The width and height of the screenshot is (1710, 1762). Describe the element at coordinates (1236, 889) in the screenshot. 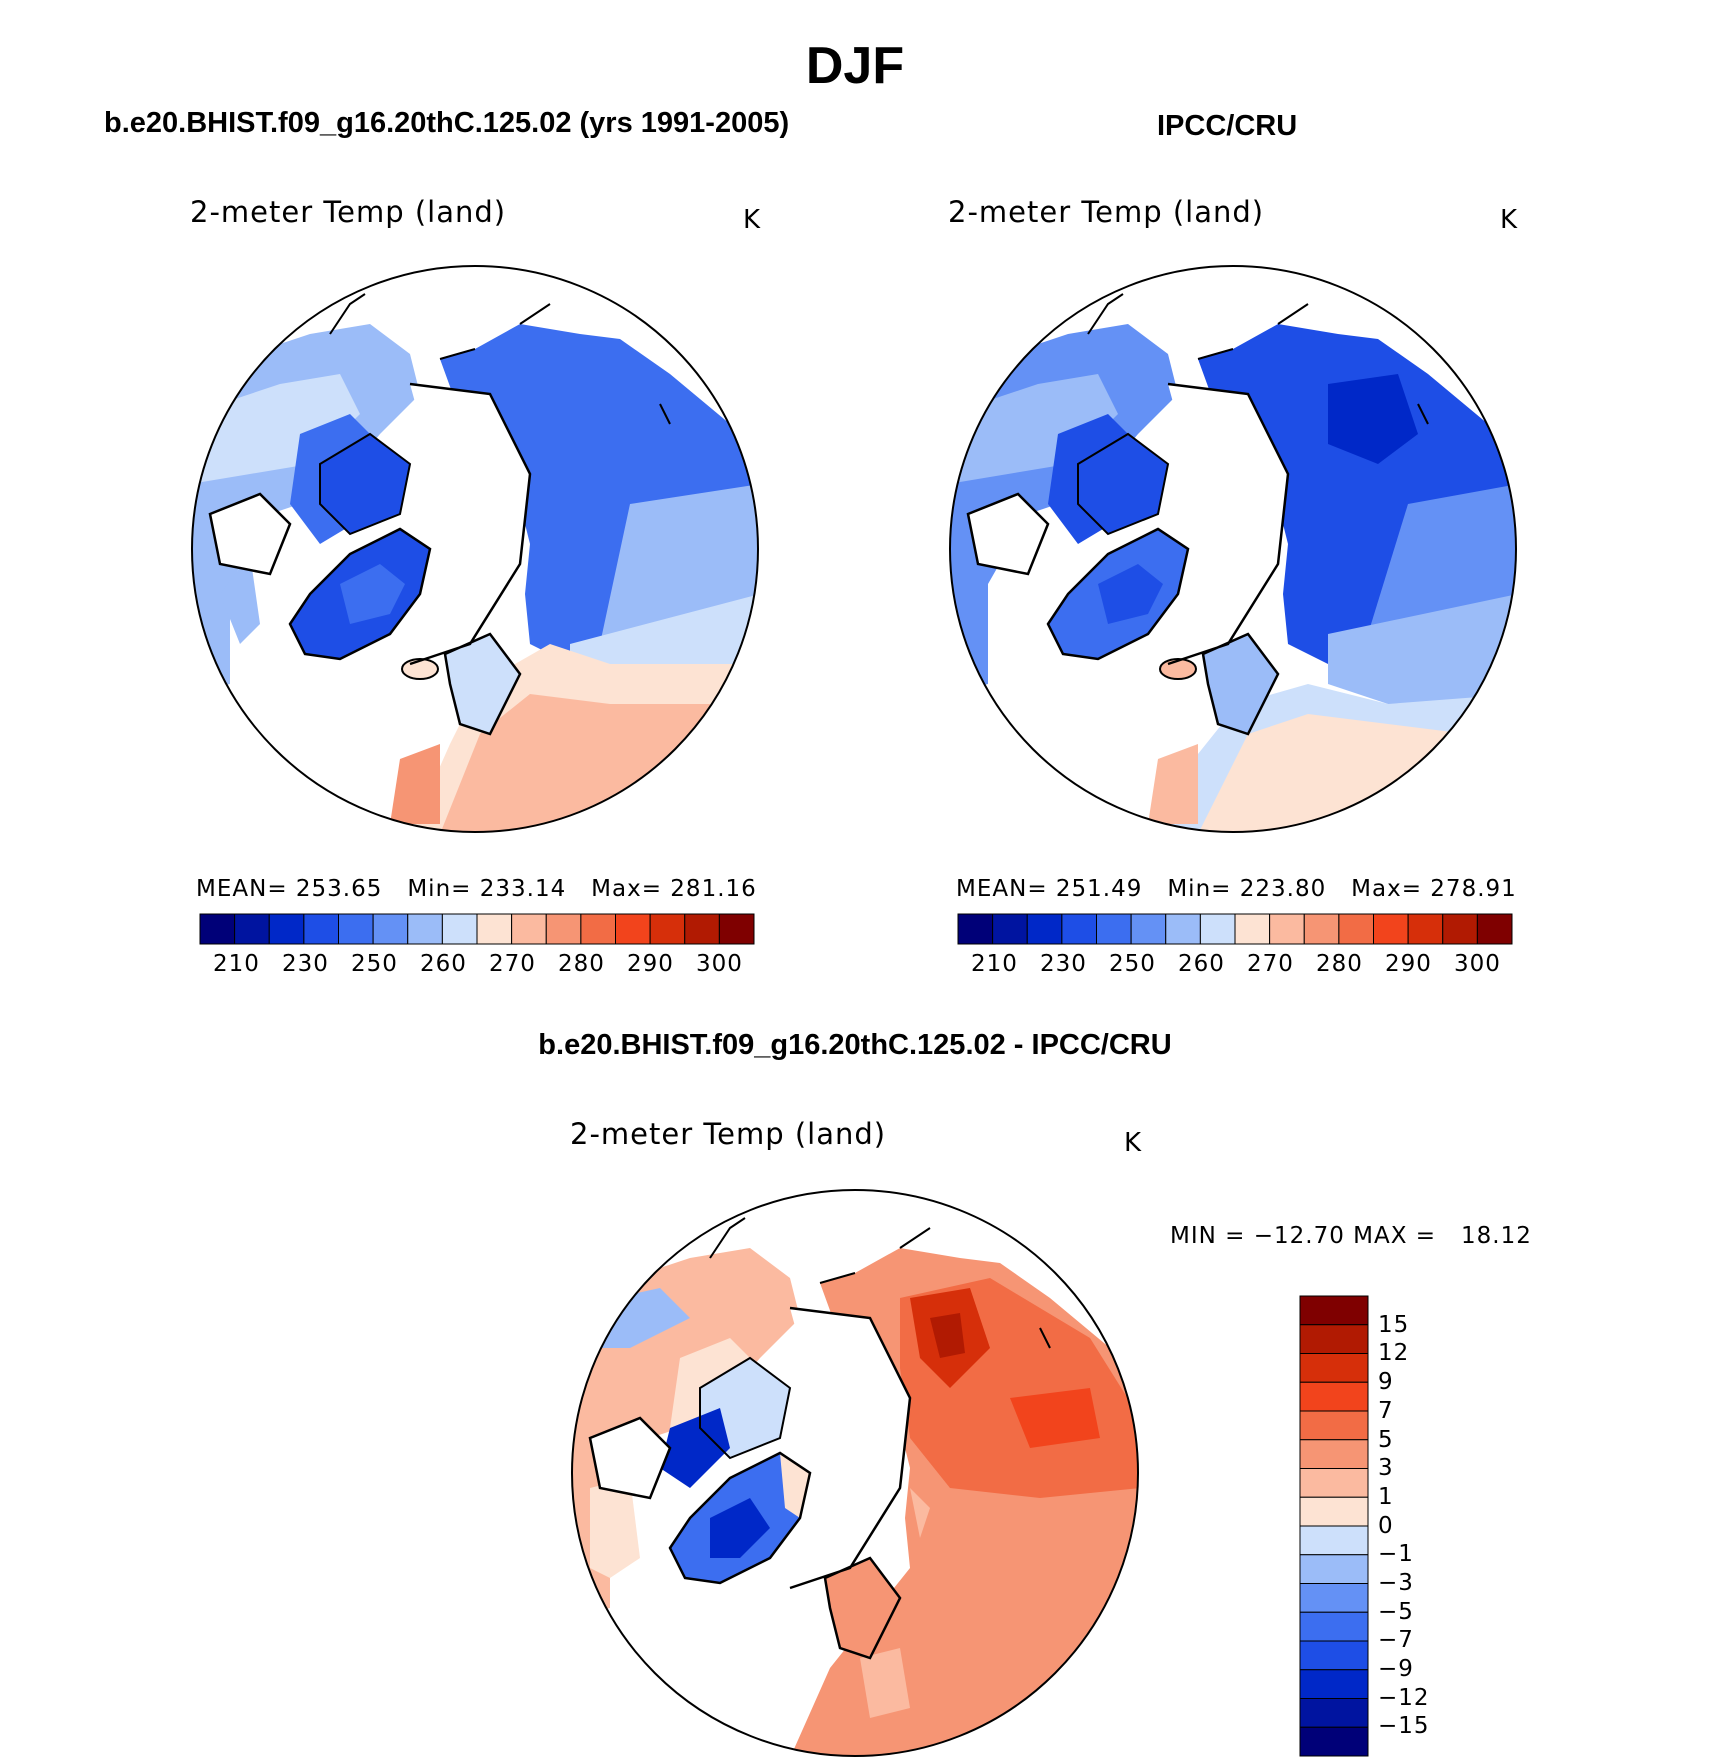

I see `stats-obs: MEAN= 251.49 Min= 223.80 Max= 278.91` at that location.